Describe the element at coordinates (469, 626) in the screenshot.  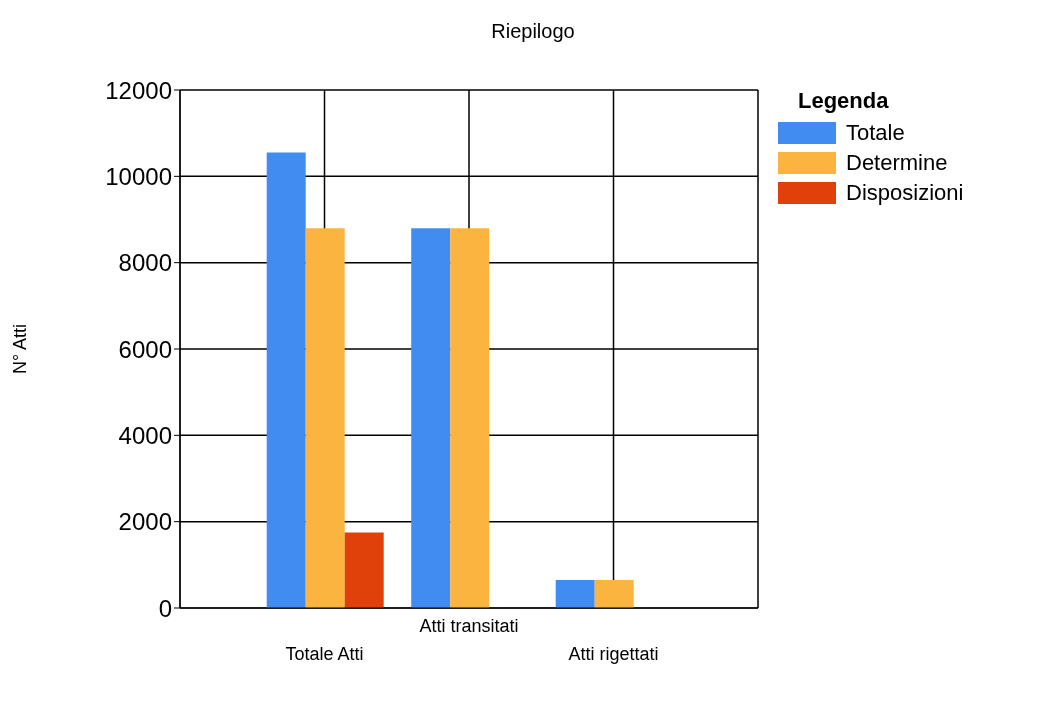
I see `x-tick-label: Atti transitati` at that location.